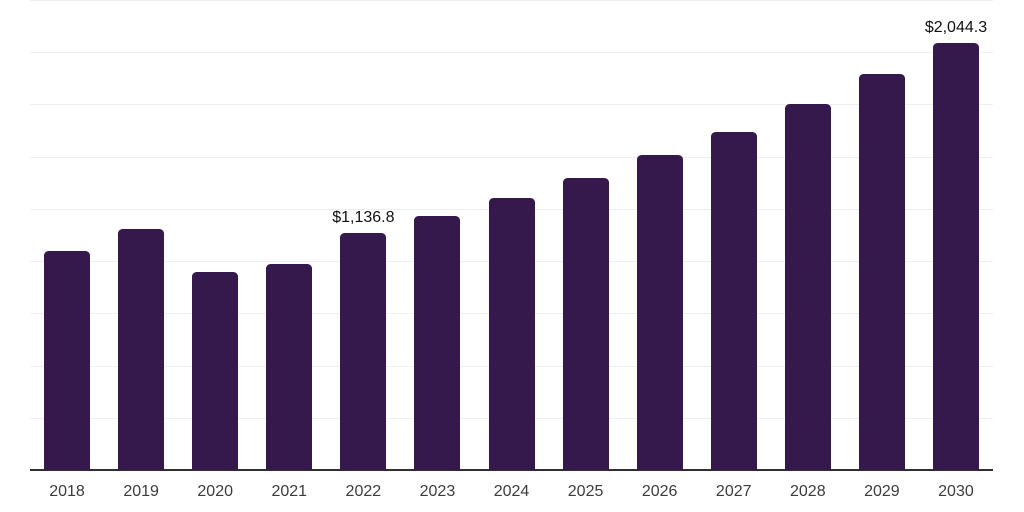  I want to click on x-tick-2022: 2022, so click(363, 491).